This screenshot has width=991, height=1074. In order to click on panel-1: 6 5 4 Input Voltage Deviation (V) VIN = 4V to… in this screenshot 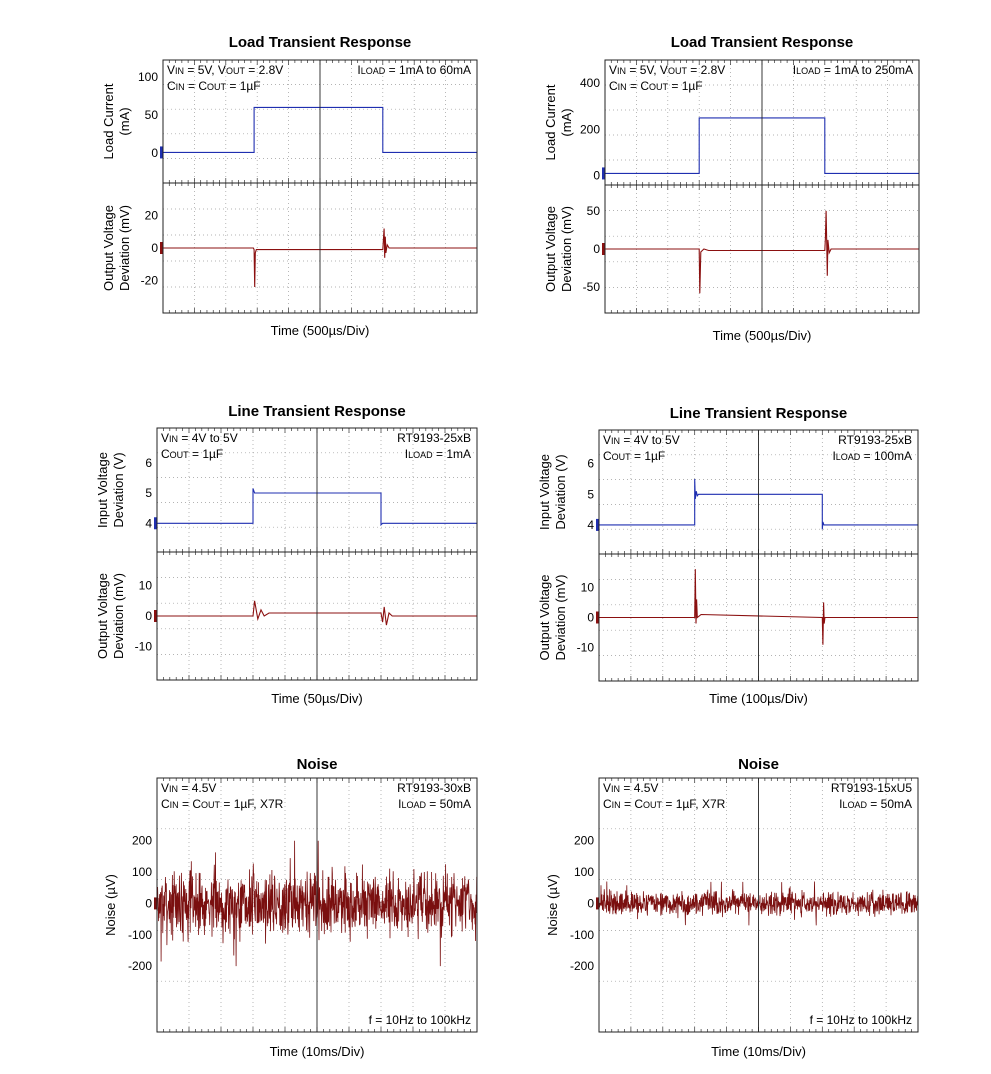, I will do `click(728, 492)`.